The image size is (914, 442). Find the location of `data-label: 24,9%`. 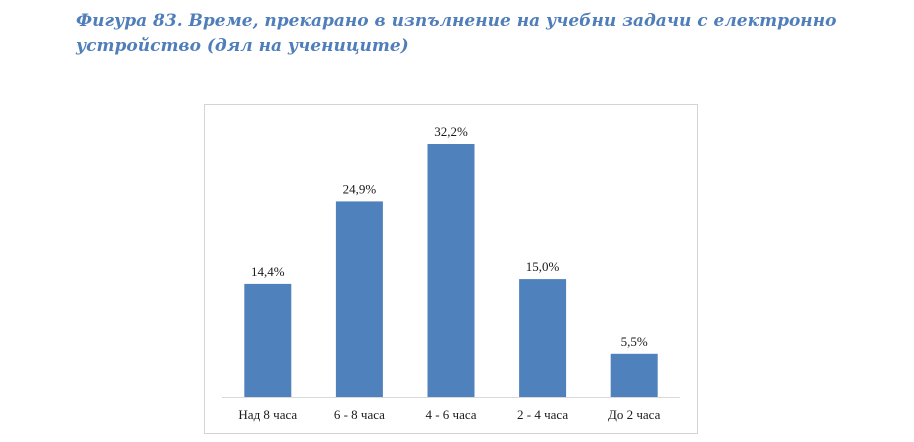

data-label: 24,9% is located at coordinates (360, 188).